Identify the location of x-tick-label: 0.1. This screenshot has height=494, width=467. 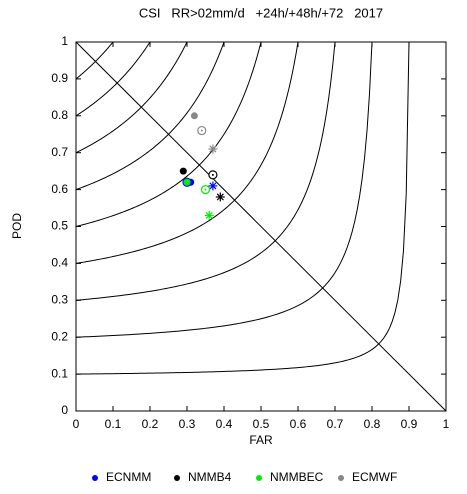
(113, 424).